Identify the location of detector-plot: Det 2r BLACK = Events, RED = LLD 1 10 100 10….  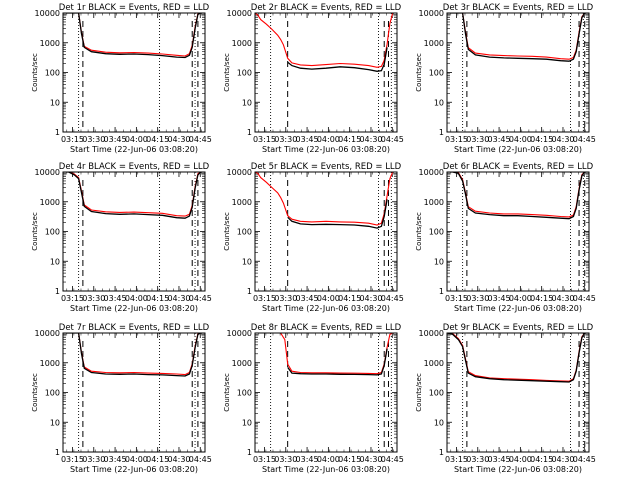
(313, 78).